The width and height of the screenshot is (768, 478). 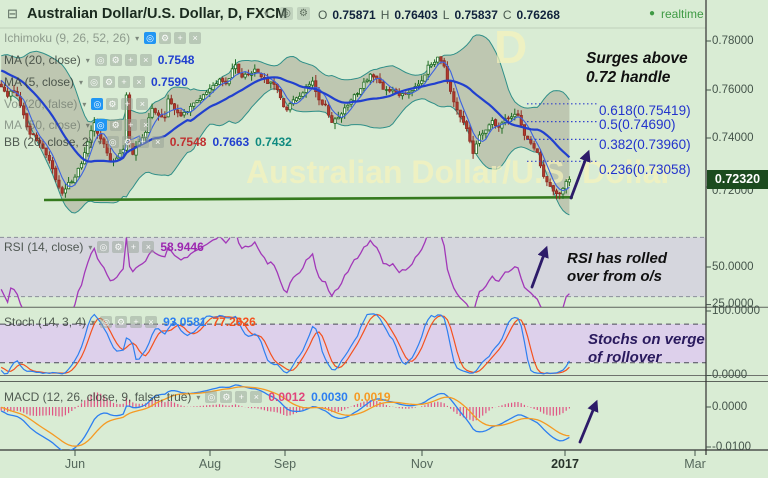 What do you see at coordinates (41, 104) in the screenshot?
I see `indicator-label: Vol (20, false)` at bounding box center [41, 104].